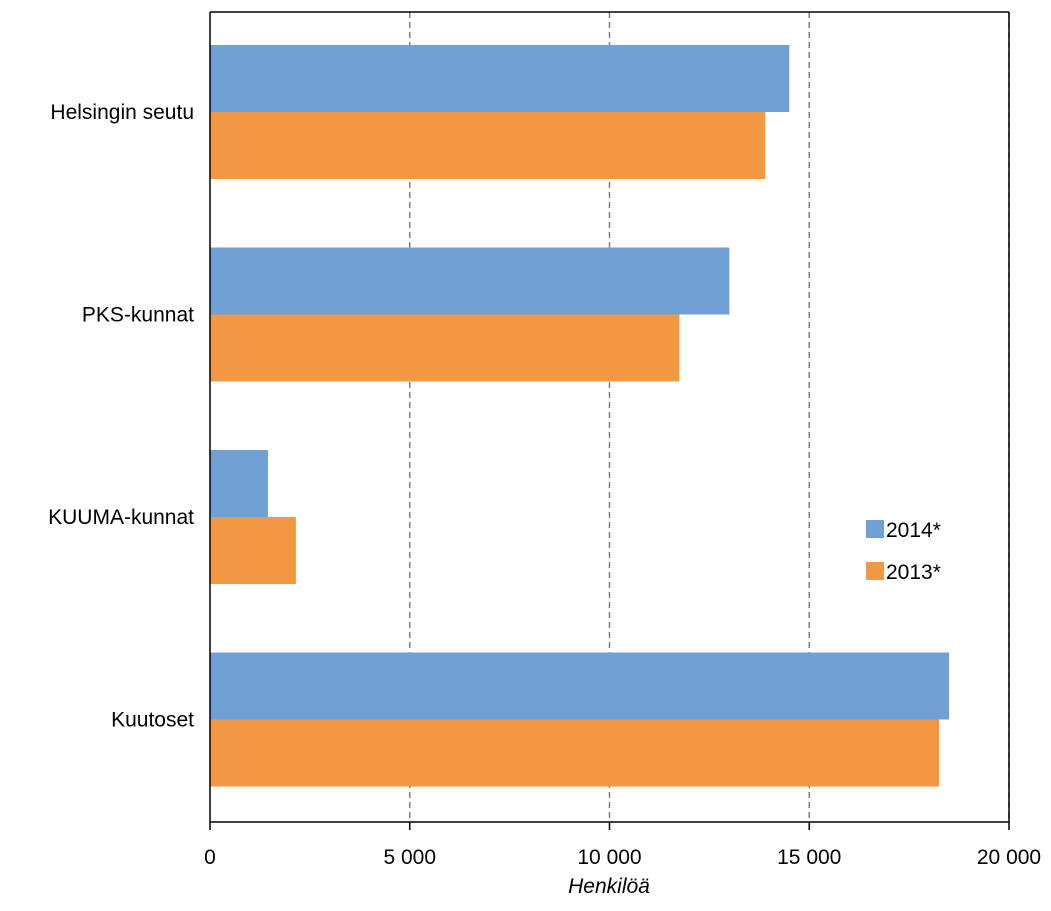  Describe the element at coordinates (409, 857) in the screenshot. I see `x-tick-label-1: 5 000` at that location.